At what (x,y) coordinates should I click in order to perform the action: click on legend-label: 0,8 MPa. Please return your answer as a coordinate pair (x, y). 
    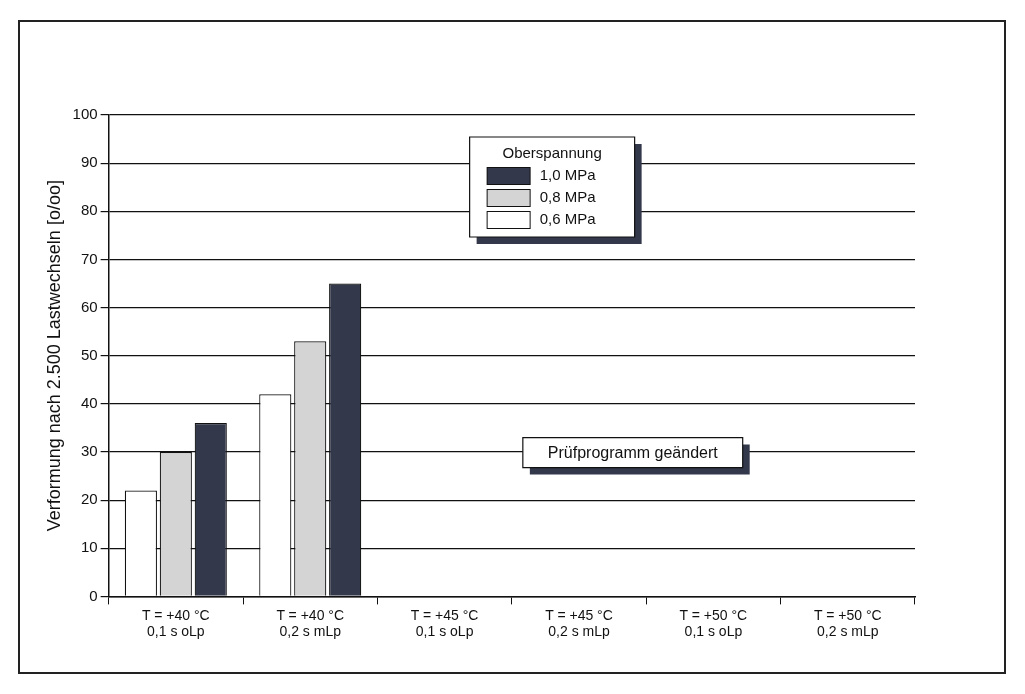
    Looking at the image, I should click on (568, 197).